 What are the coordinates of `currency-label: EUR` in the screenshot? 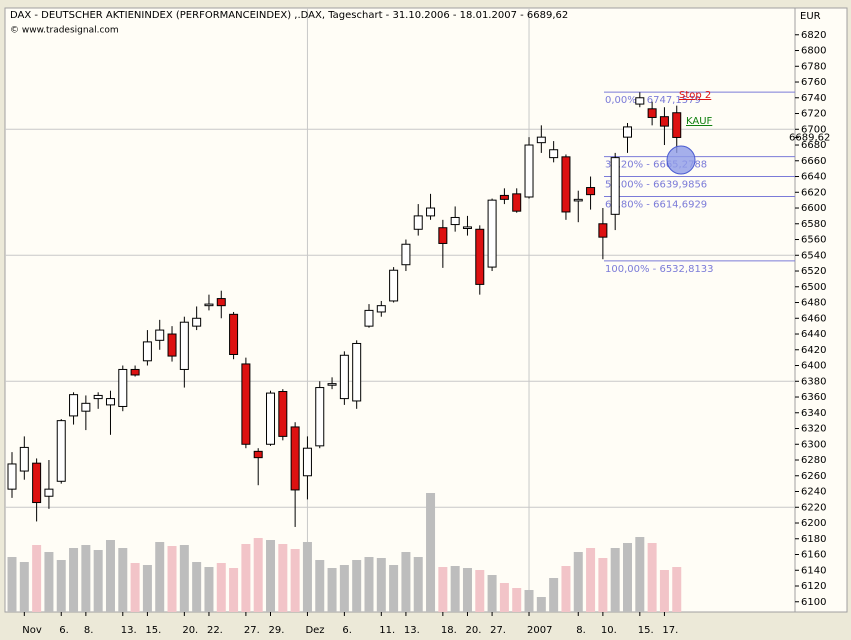 It's located at (810, 16).